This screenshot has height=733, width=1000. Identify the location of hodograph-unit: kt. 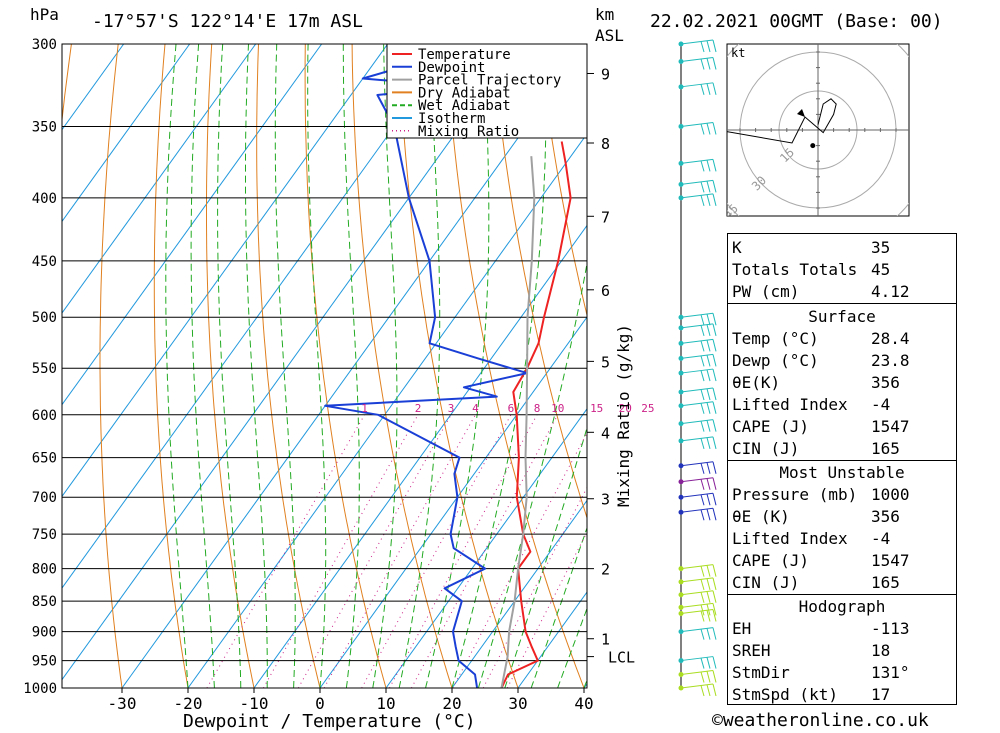
(738, 53).